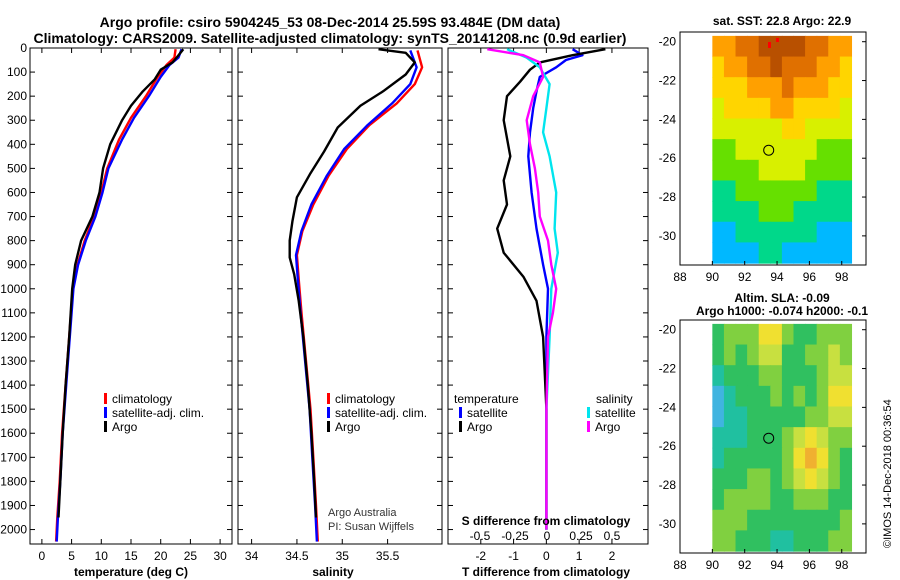 Image resolution: width=900 pixels, height=580 pixels. Describe the element at coordinates (13, 361) in the screenshot. I see `y-tick-label: 1300` at that location.